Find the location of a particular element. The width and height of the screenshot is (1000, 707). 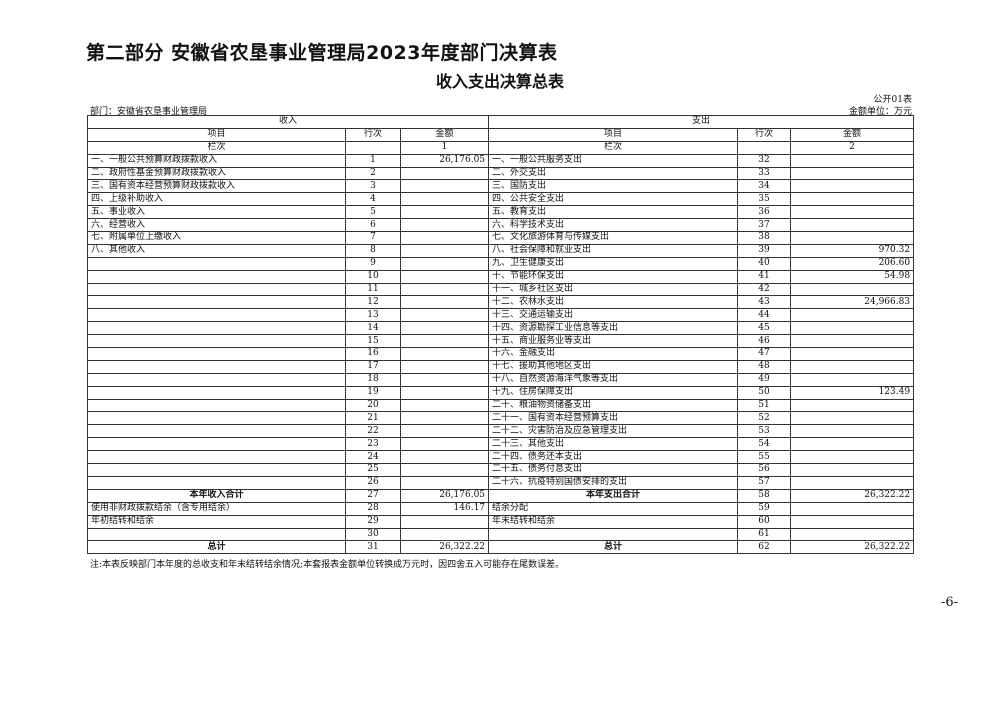

expense-item: 二十二、灾害防治及应急管理支出 is located at coordinates (613, 431).